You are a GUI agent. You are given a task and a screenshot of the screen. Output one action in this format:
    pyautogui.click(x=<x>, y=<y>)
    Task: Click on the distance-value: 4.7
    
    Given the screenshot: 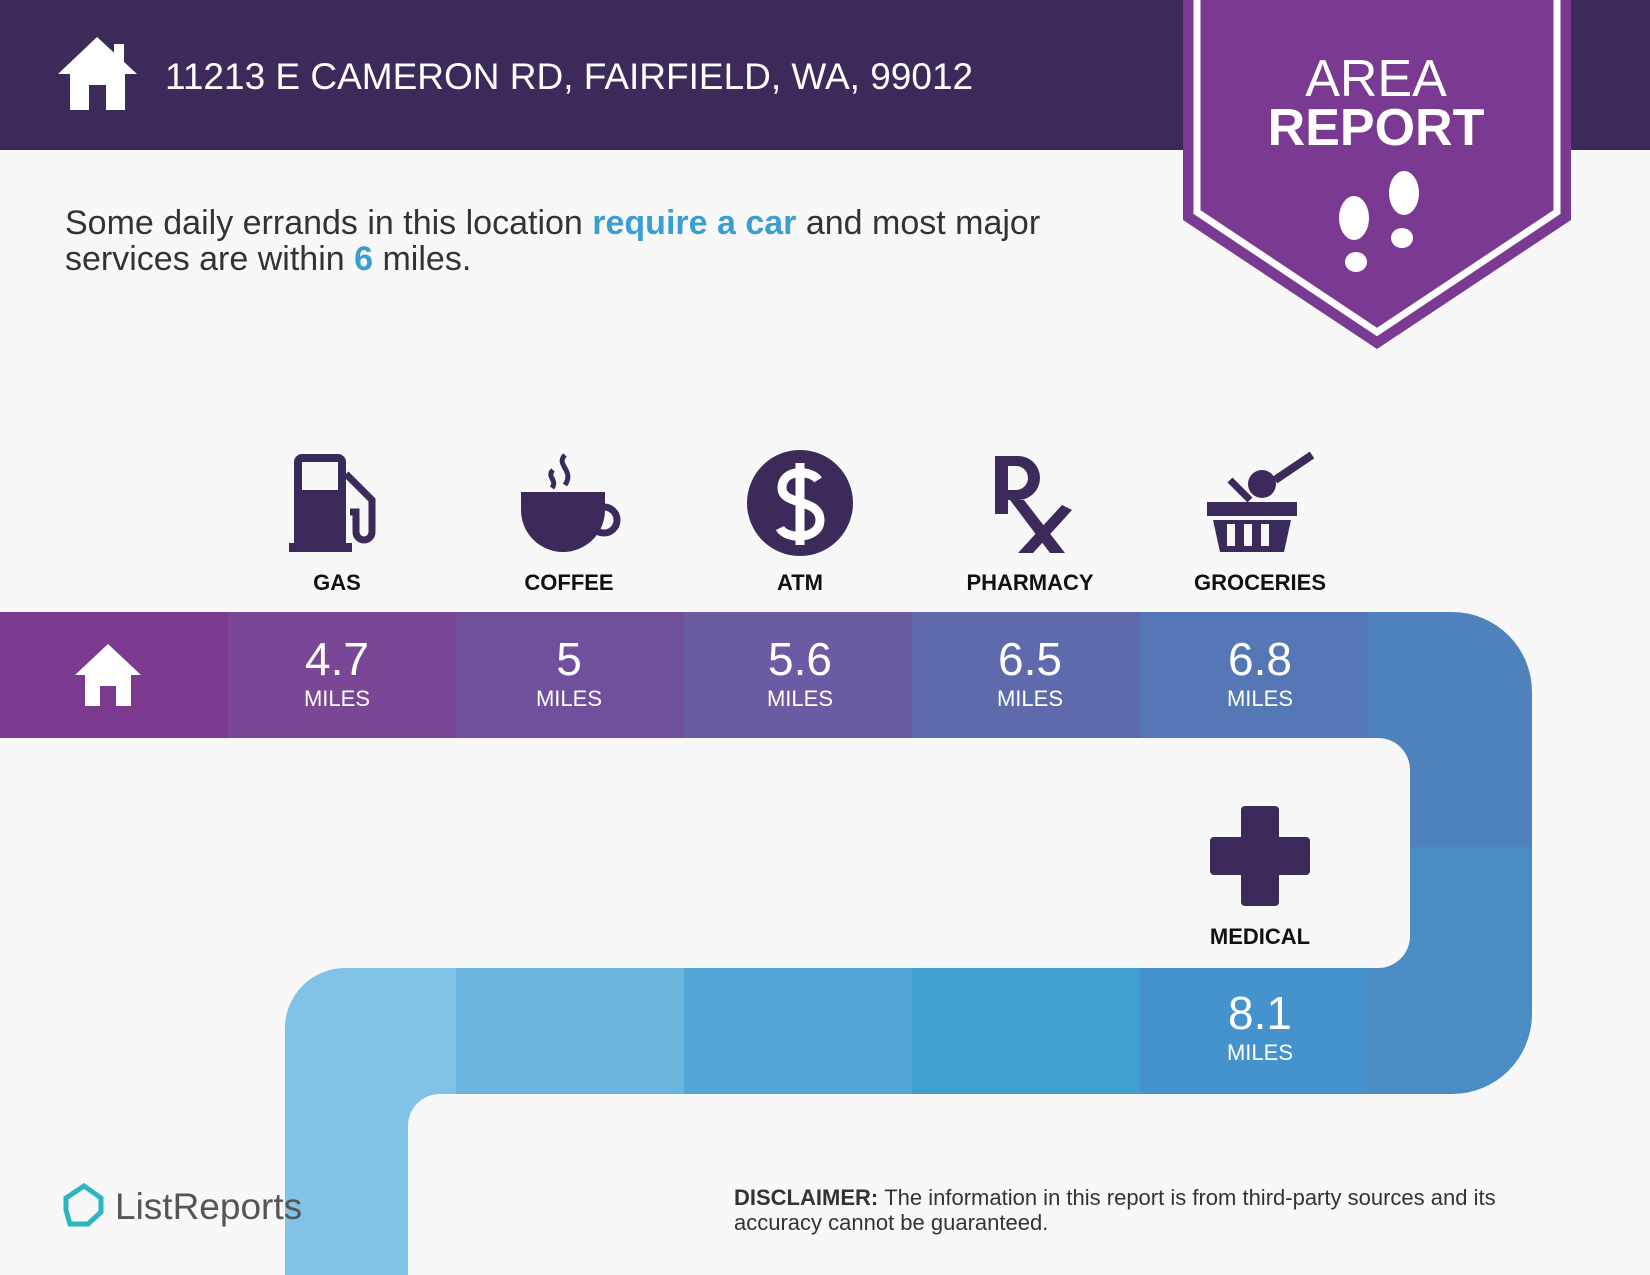 What is the action you would take?
    pyautogui.click(x=337, y=659)
    